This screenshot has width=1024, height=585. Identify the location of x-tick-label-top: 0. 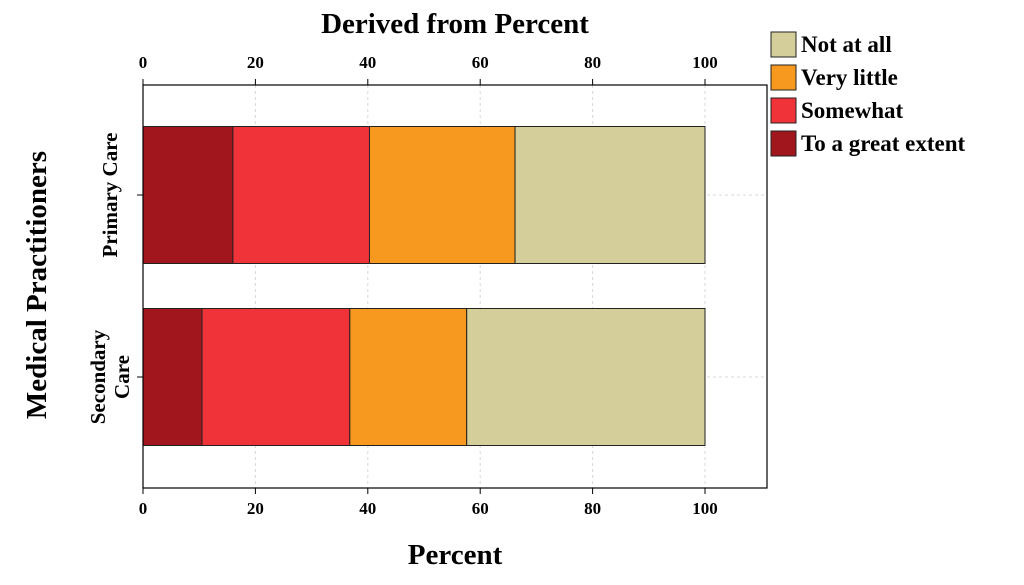
(143, 62).